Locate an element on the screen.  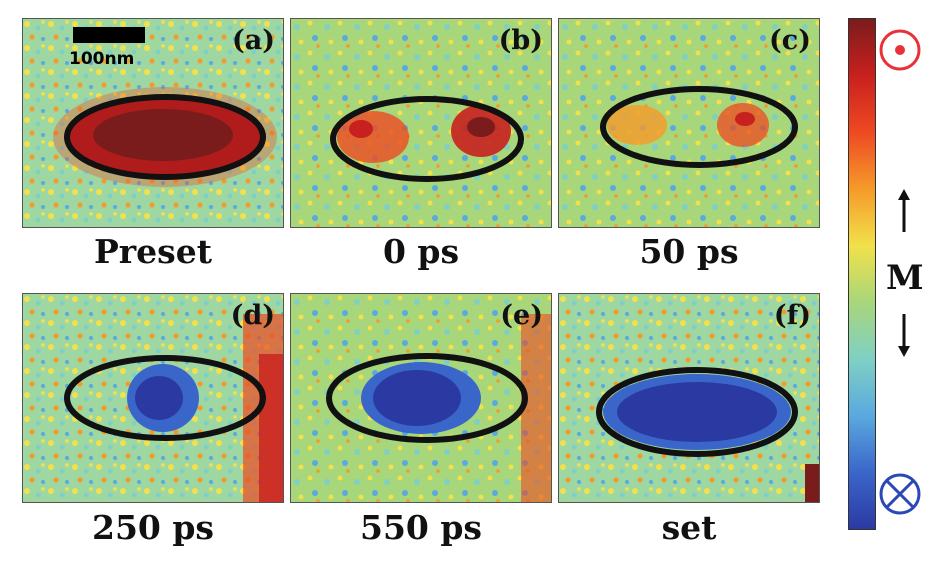
panel-label-d: (d) is located at coordinates (252, 315).